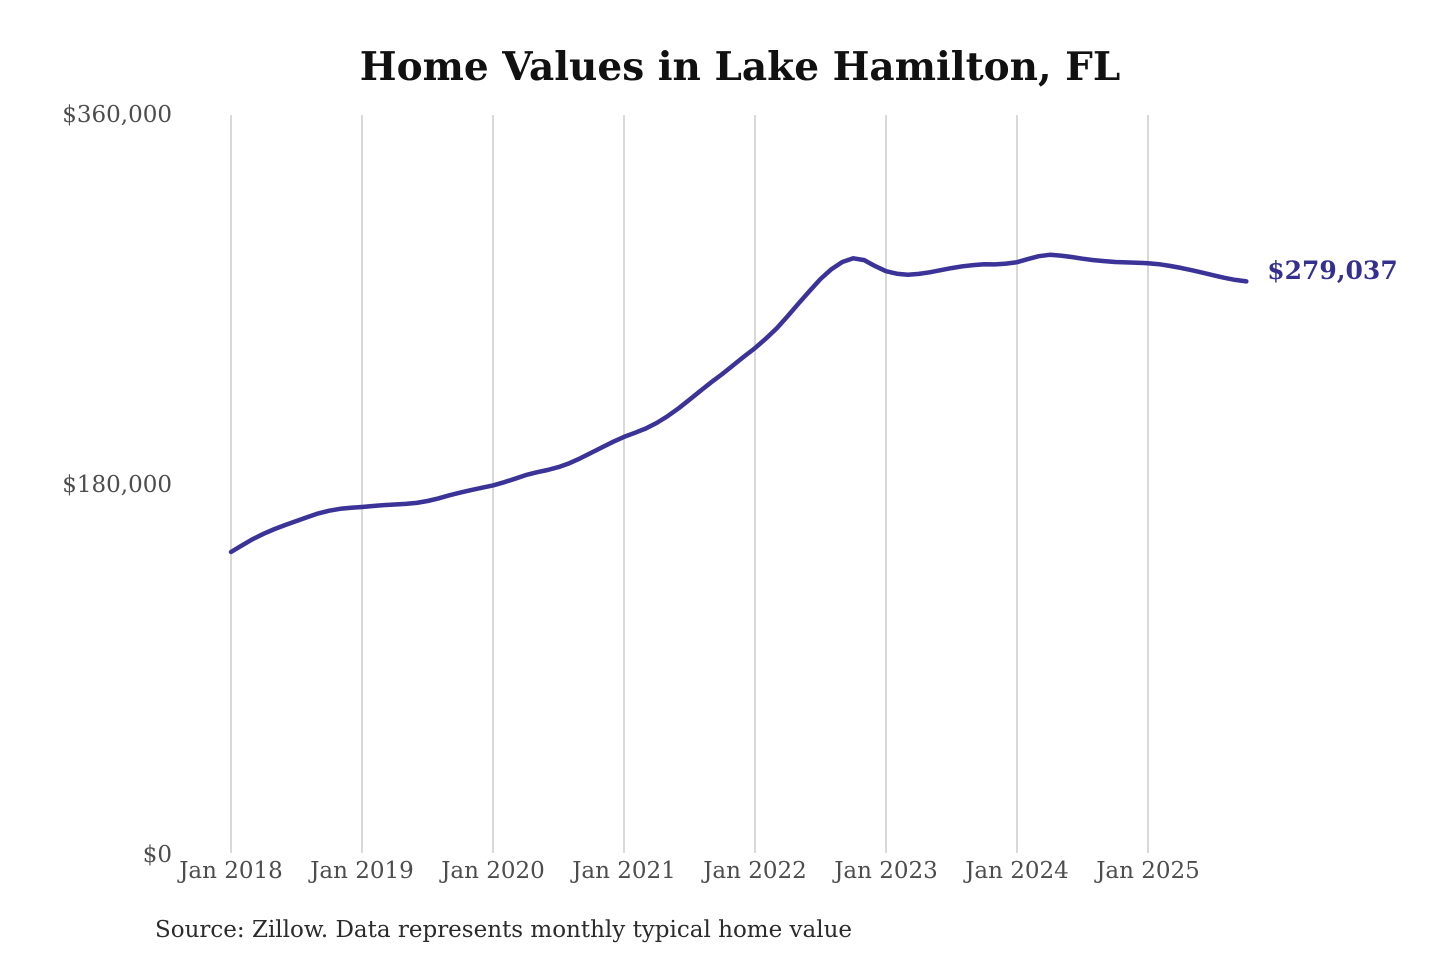 Image resolution: width=1440 pixels, height=960 pixels. What do you see at coordinates (1148, 871) in the screenshot?
I see `x-tick-label: Jan 2025` at bounding box center [1148, 871].